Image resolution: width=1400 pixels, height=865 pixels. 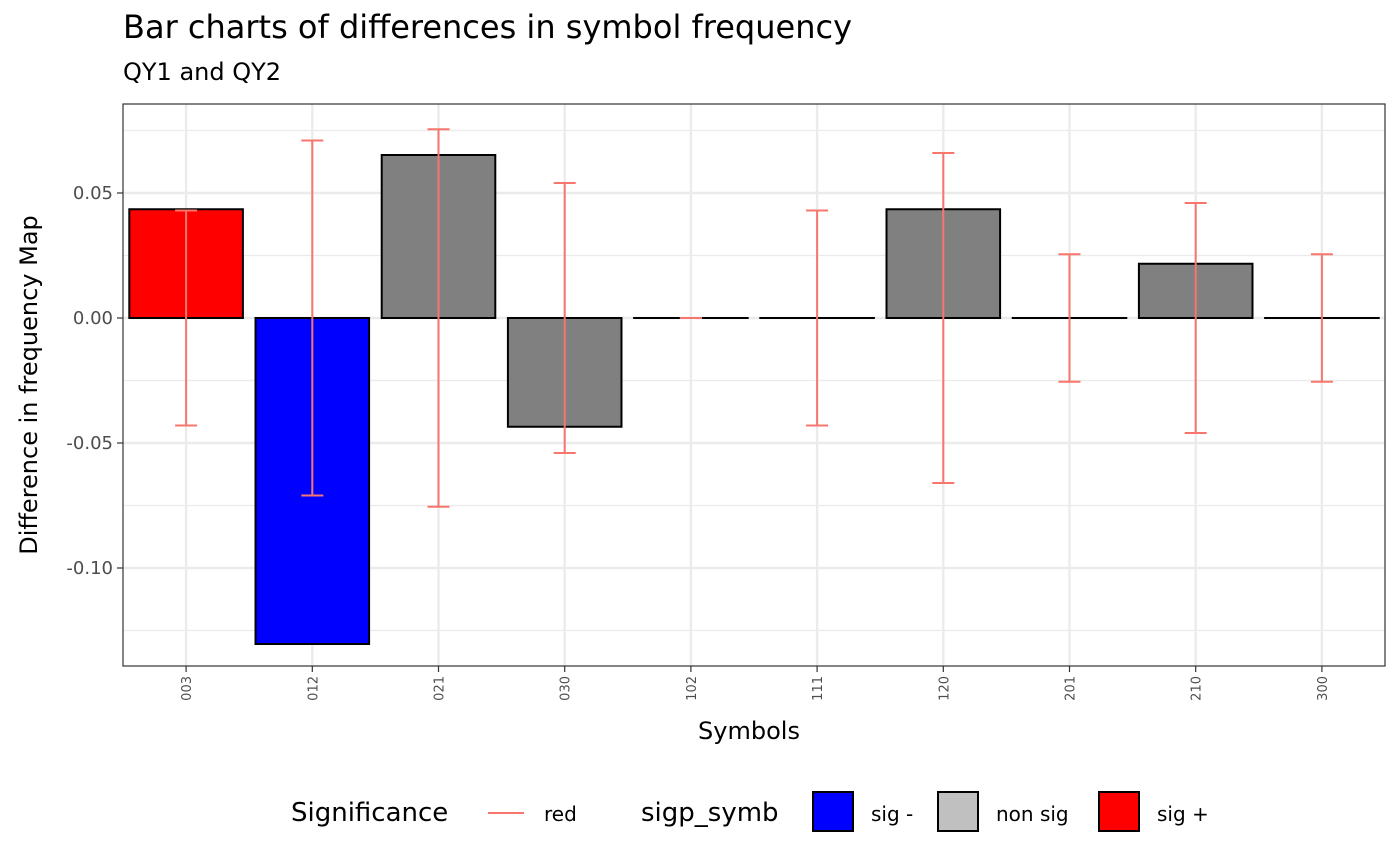 I want to click on x-axis-ticks: 003 012 021 030 102 111 120 201 210 300, so click(x=755, y=683).